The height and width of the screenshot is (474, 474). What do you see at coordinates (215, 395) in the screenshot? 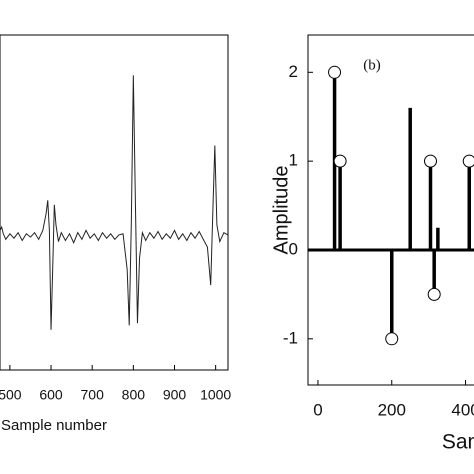
I see `x-tick-label: 1000` at bounding box center [215, 395].